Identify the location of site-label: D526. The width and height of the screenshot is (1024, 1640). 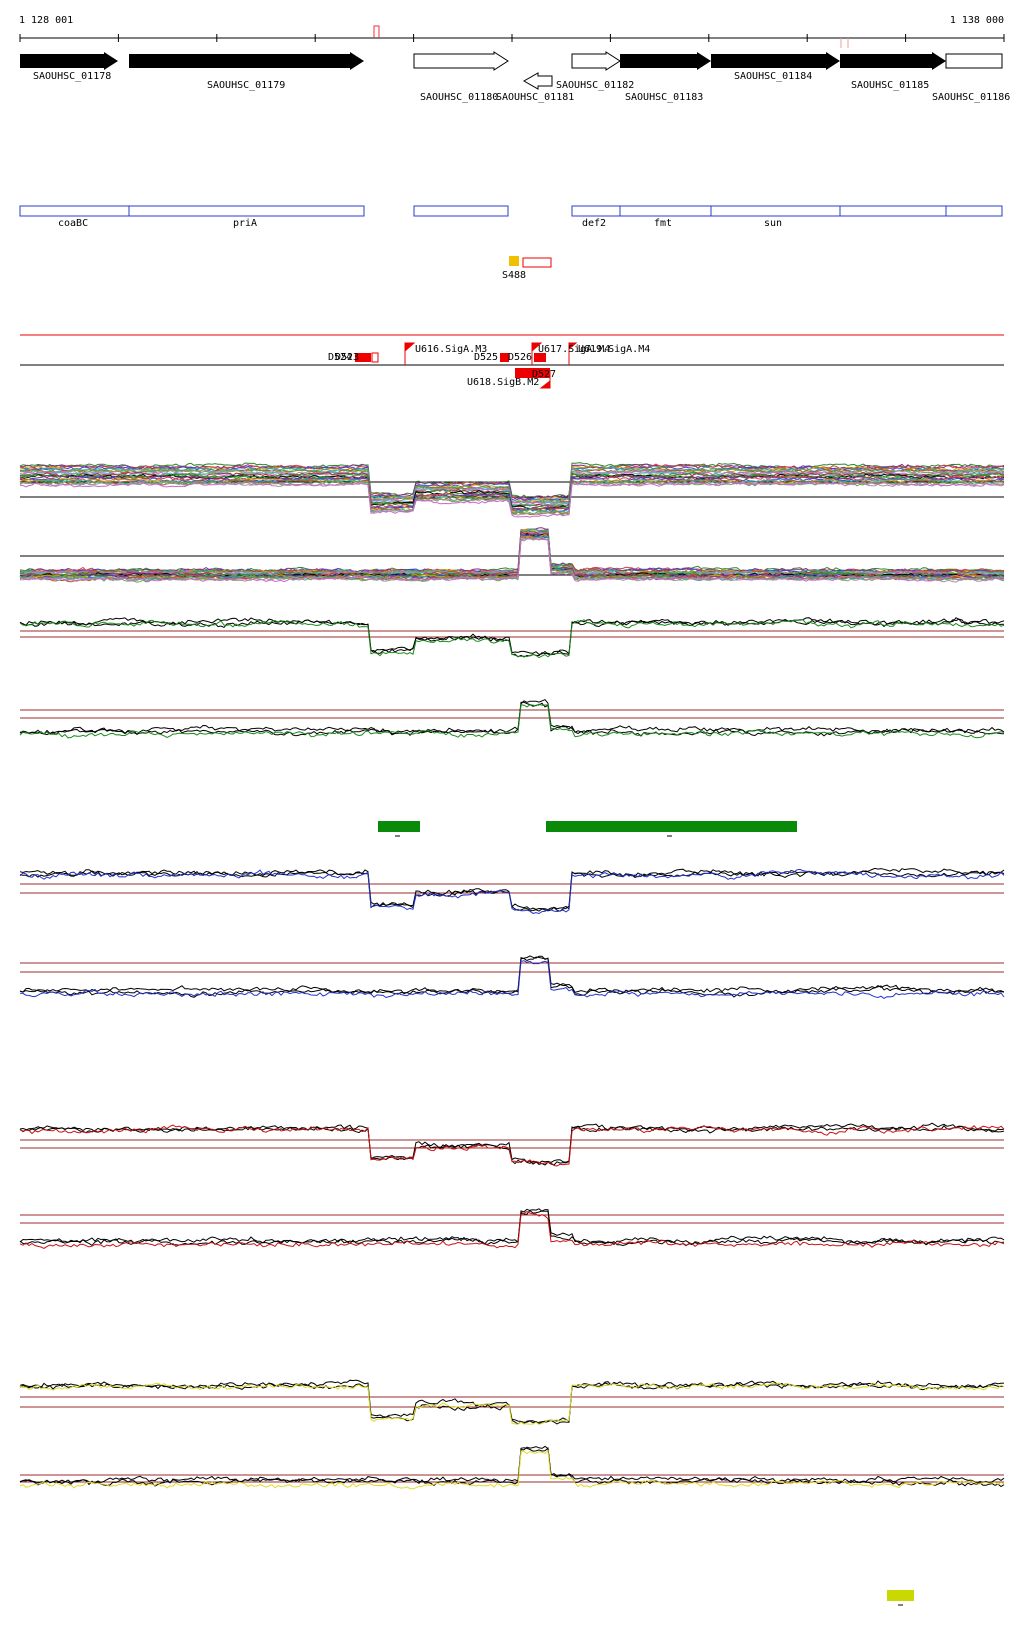
(520, 357).